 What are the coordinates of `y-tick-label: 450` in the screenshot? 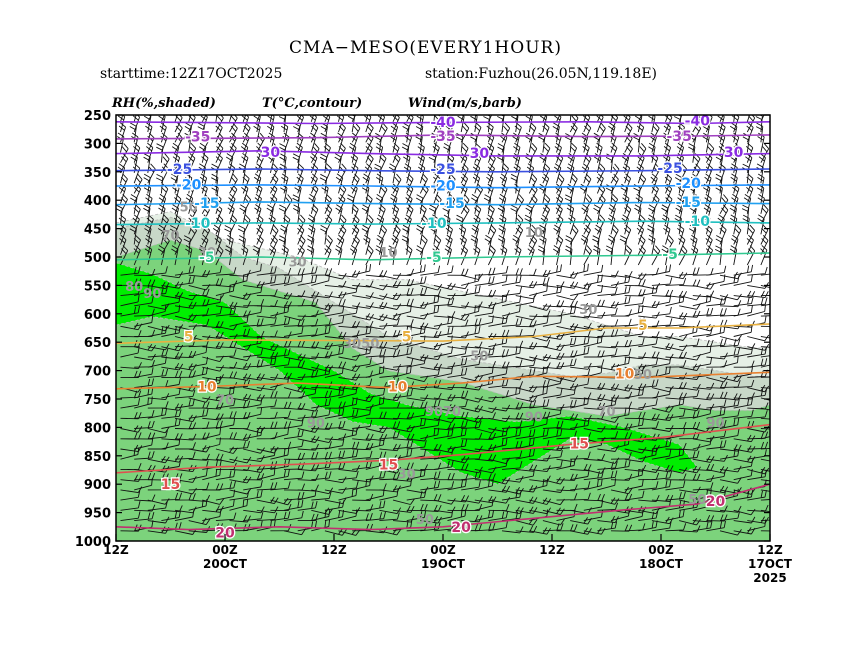 It's located at (97, 230).